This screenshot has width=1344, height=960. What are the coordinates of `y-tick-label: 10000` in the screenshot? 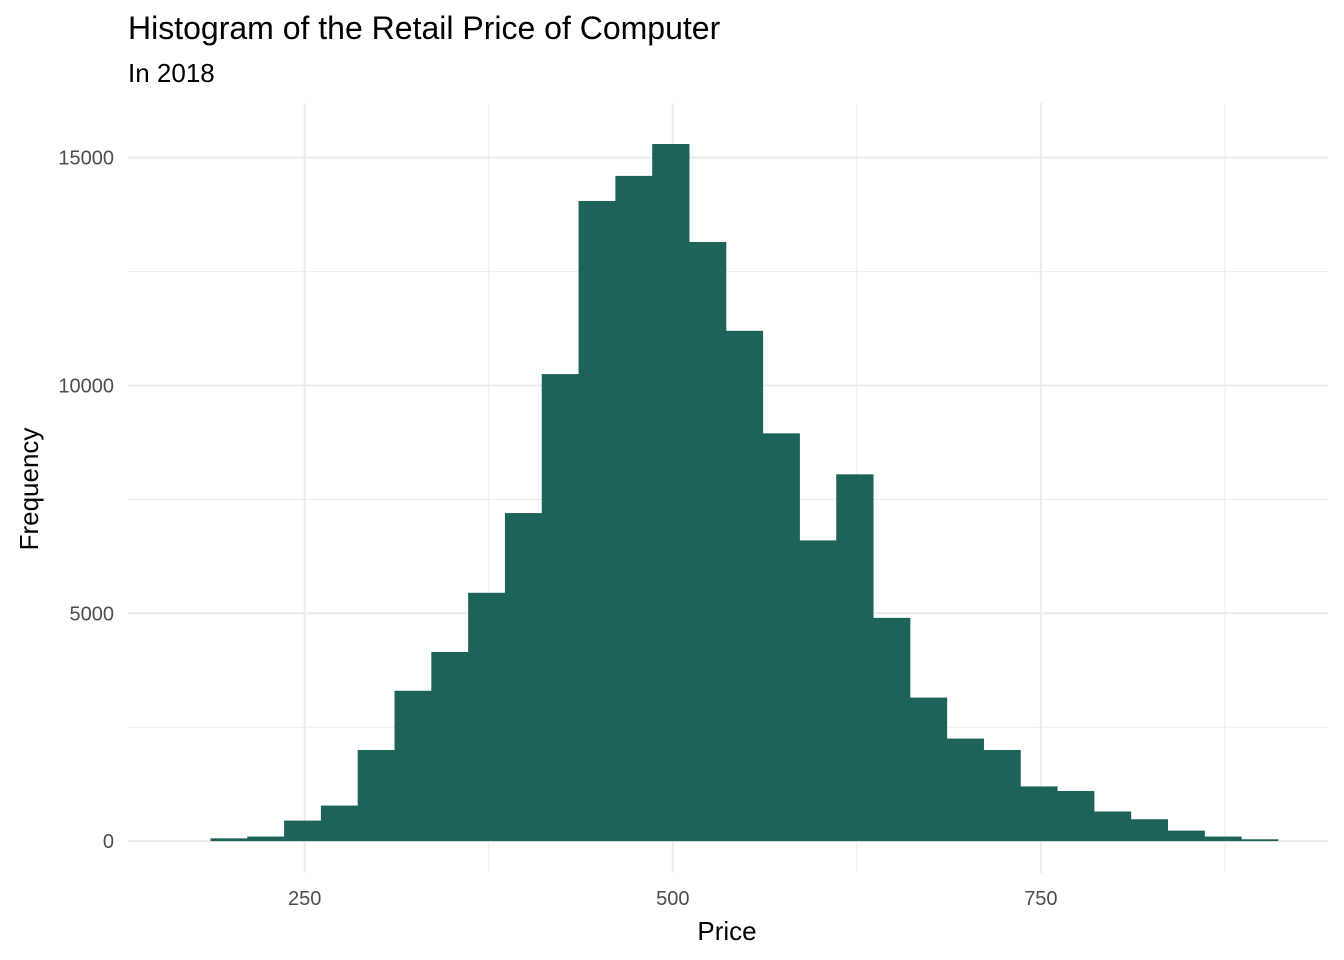 It's located at (86, 386).